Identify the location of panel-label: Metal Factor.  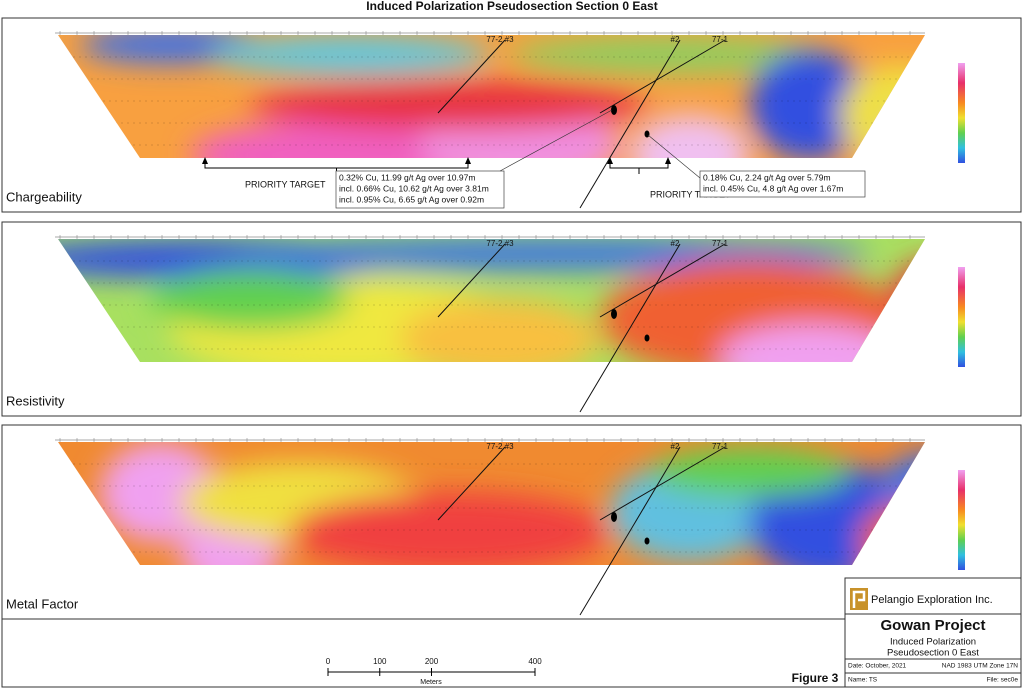
(42, 603).